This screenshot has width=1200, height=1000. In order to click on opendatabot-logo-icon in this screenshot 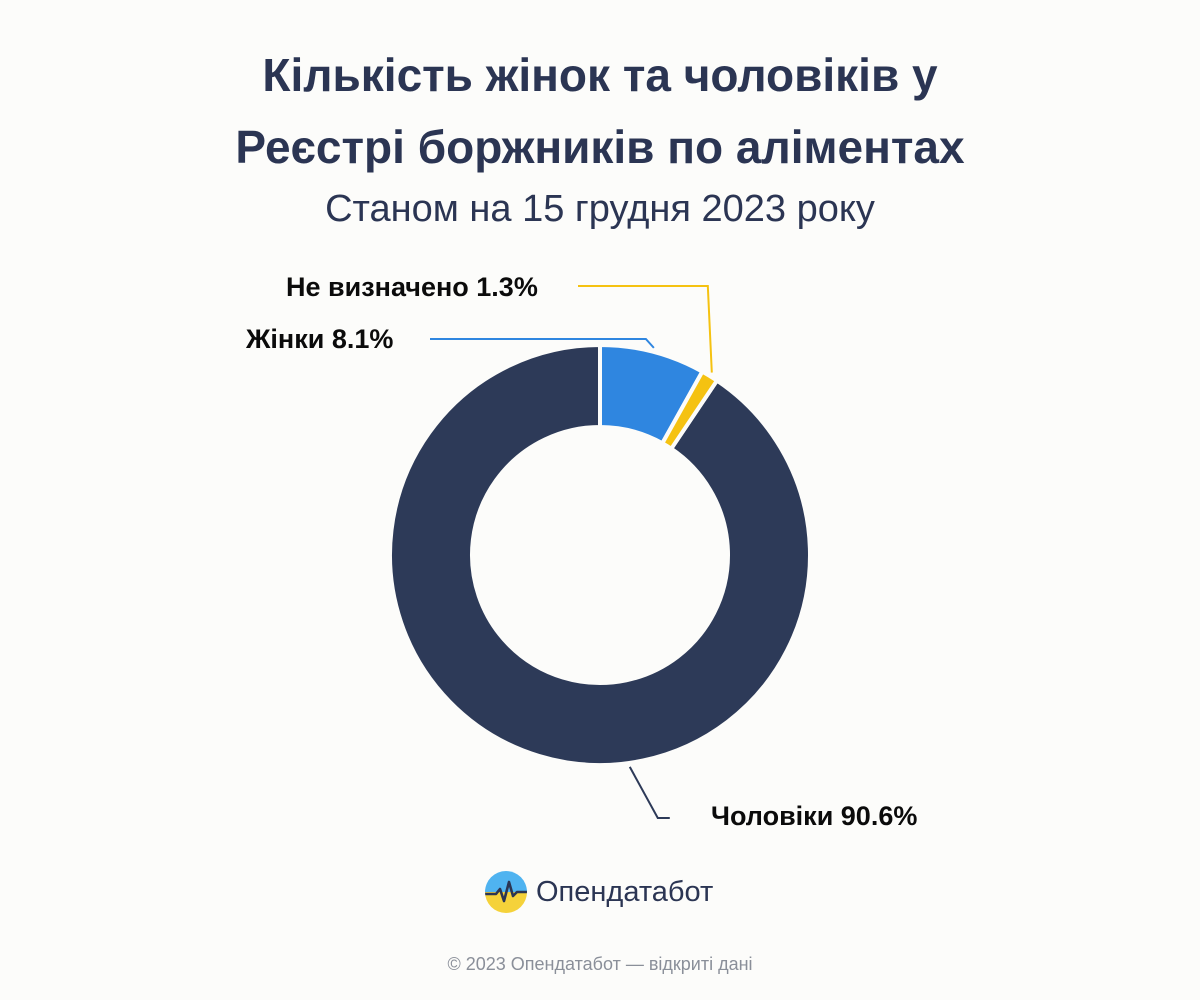, I will do `click(506, 892)`.